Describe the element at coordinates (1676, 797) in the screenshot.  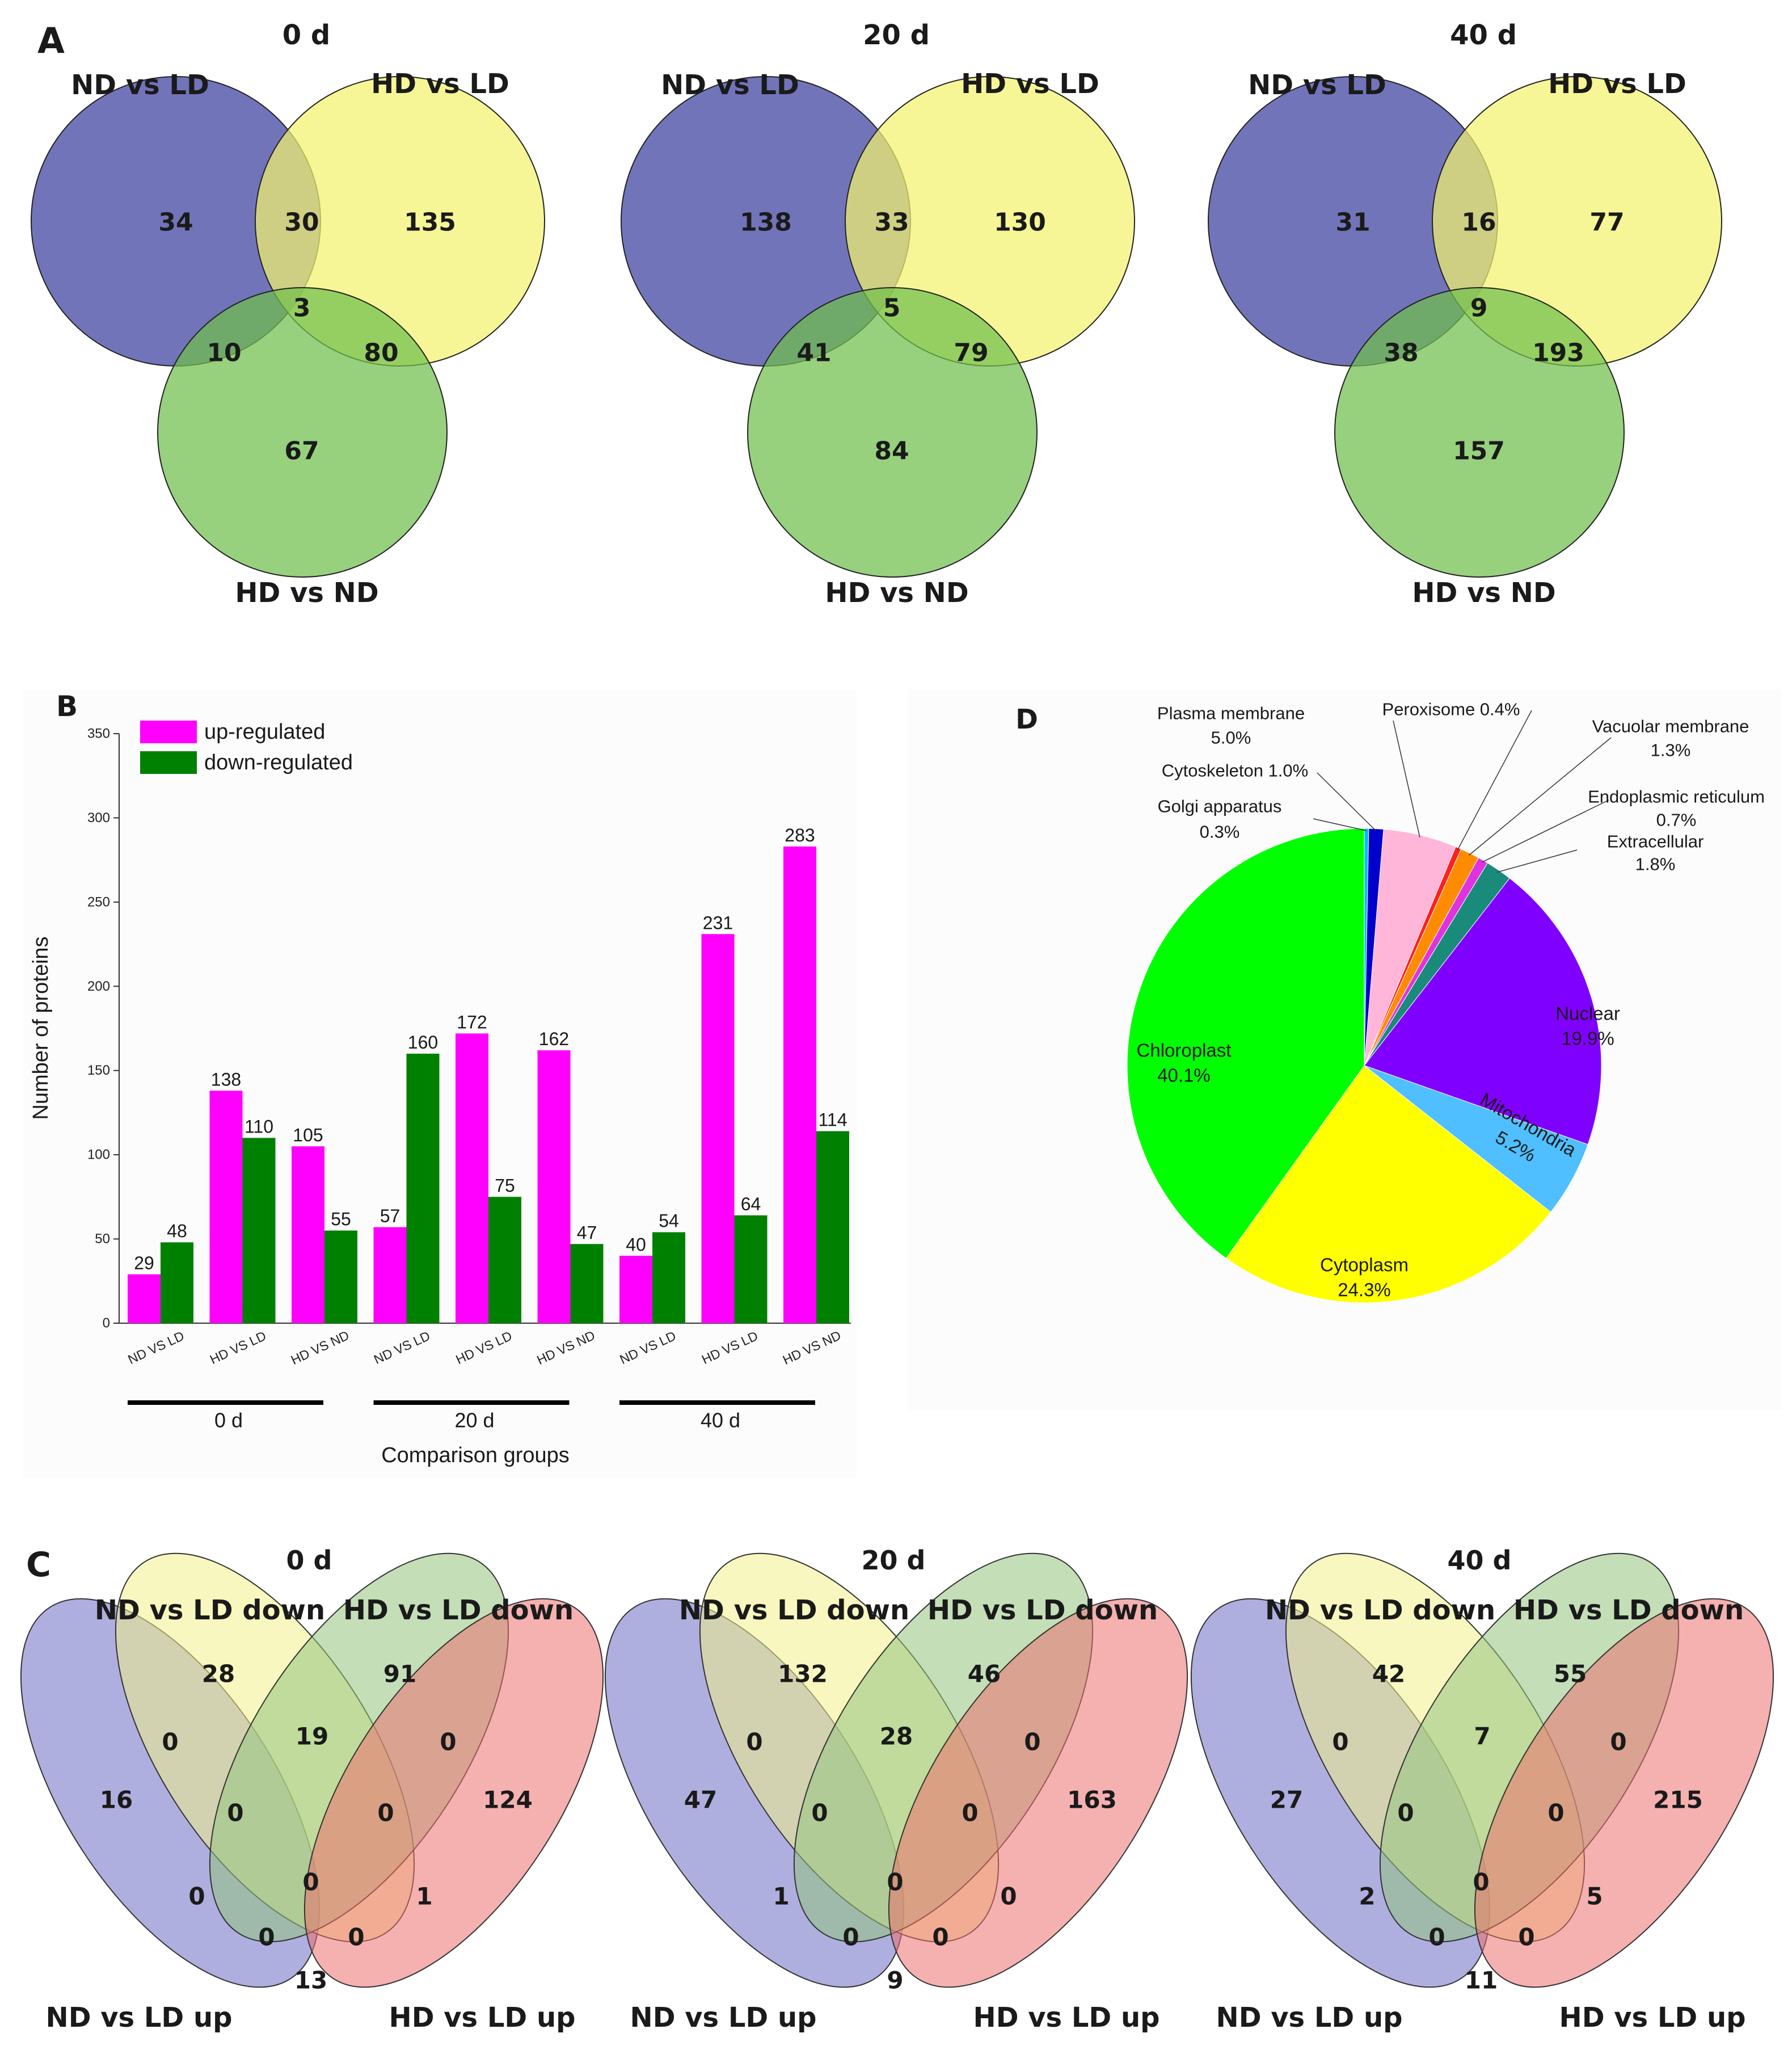
I see `pie-outside-label: Endoplasmic reticulum` at that location.